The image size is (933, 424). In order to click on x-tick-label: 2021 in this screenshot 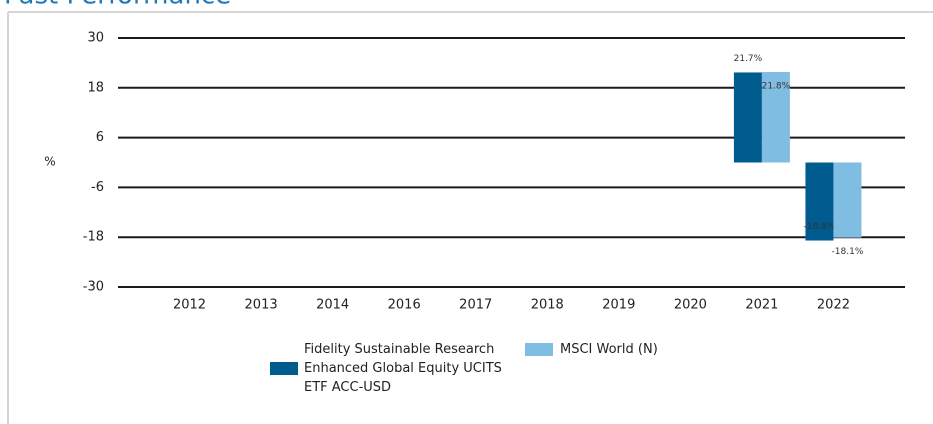, I will do `click(761, 305)`.